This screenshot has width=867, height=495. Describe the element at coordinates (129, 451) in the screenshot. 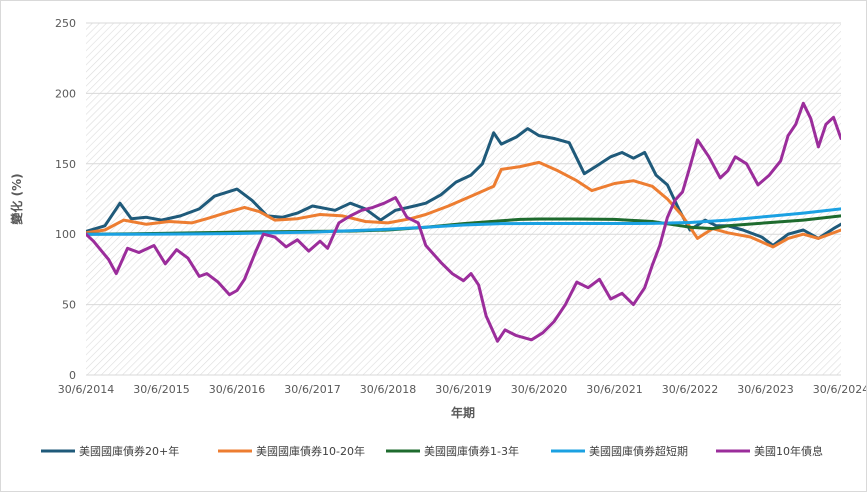

I see `legend-label: 美國國庫債券20+年` at that location.